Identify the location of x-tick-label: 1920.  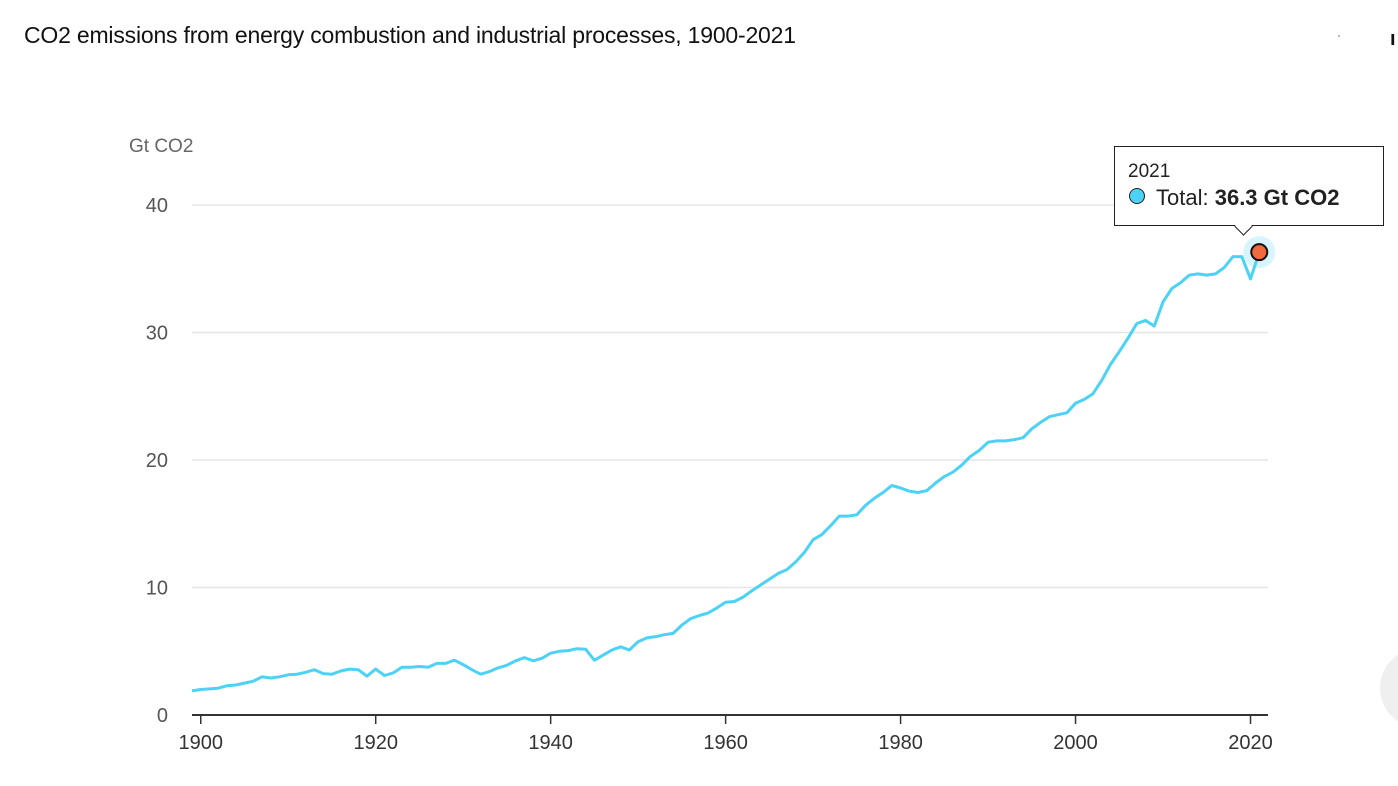
(375, 743).